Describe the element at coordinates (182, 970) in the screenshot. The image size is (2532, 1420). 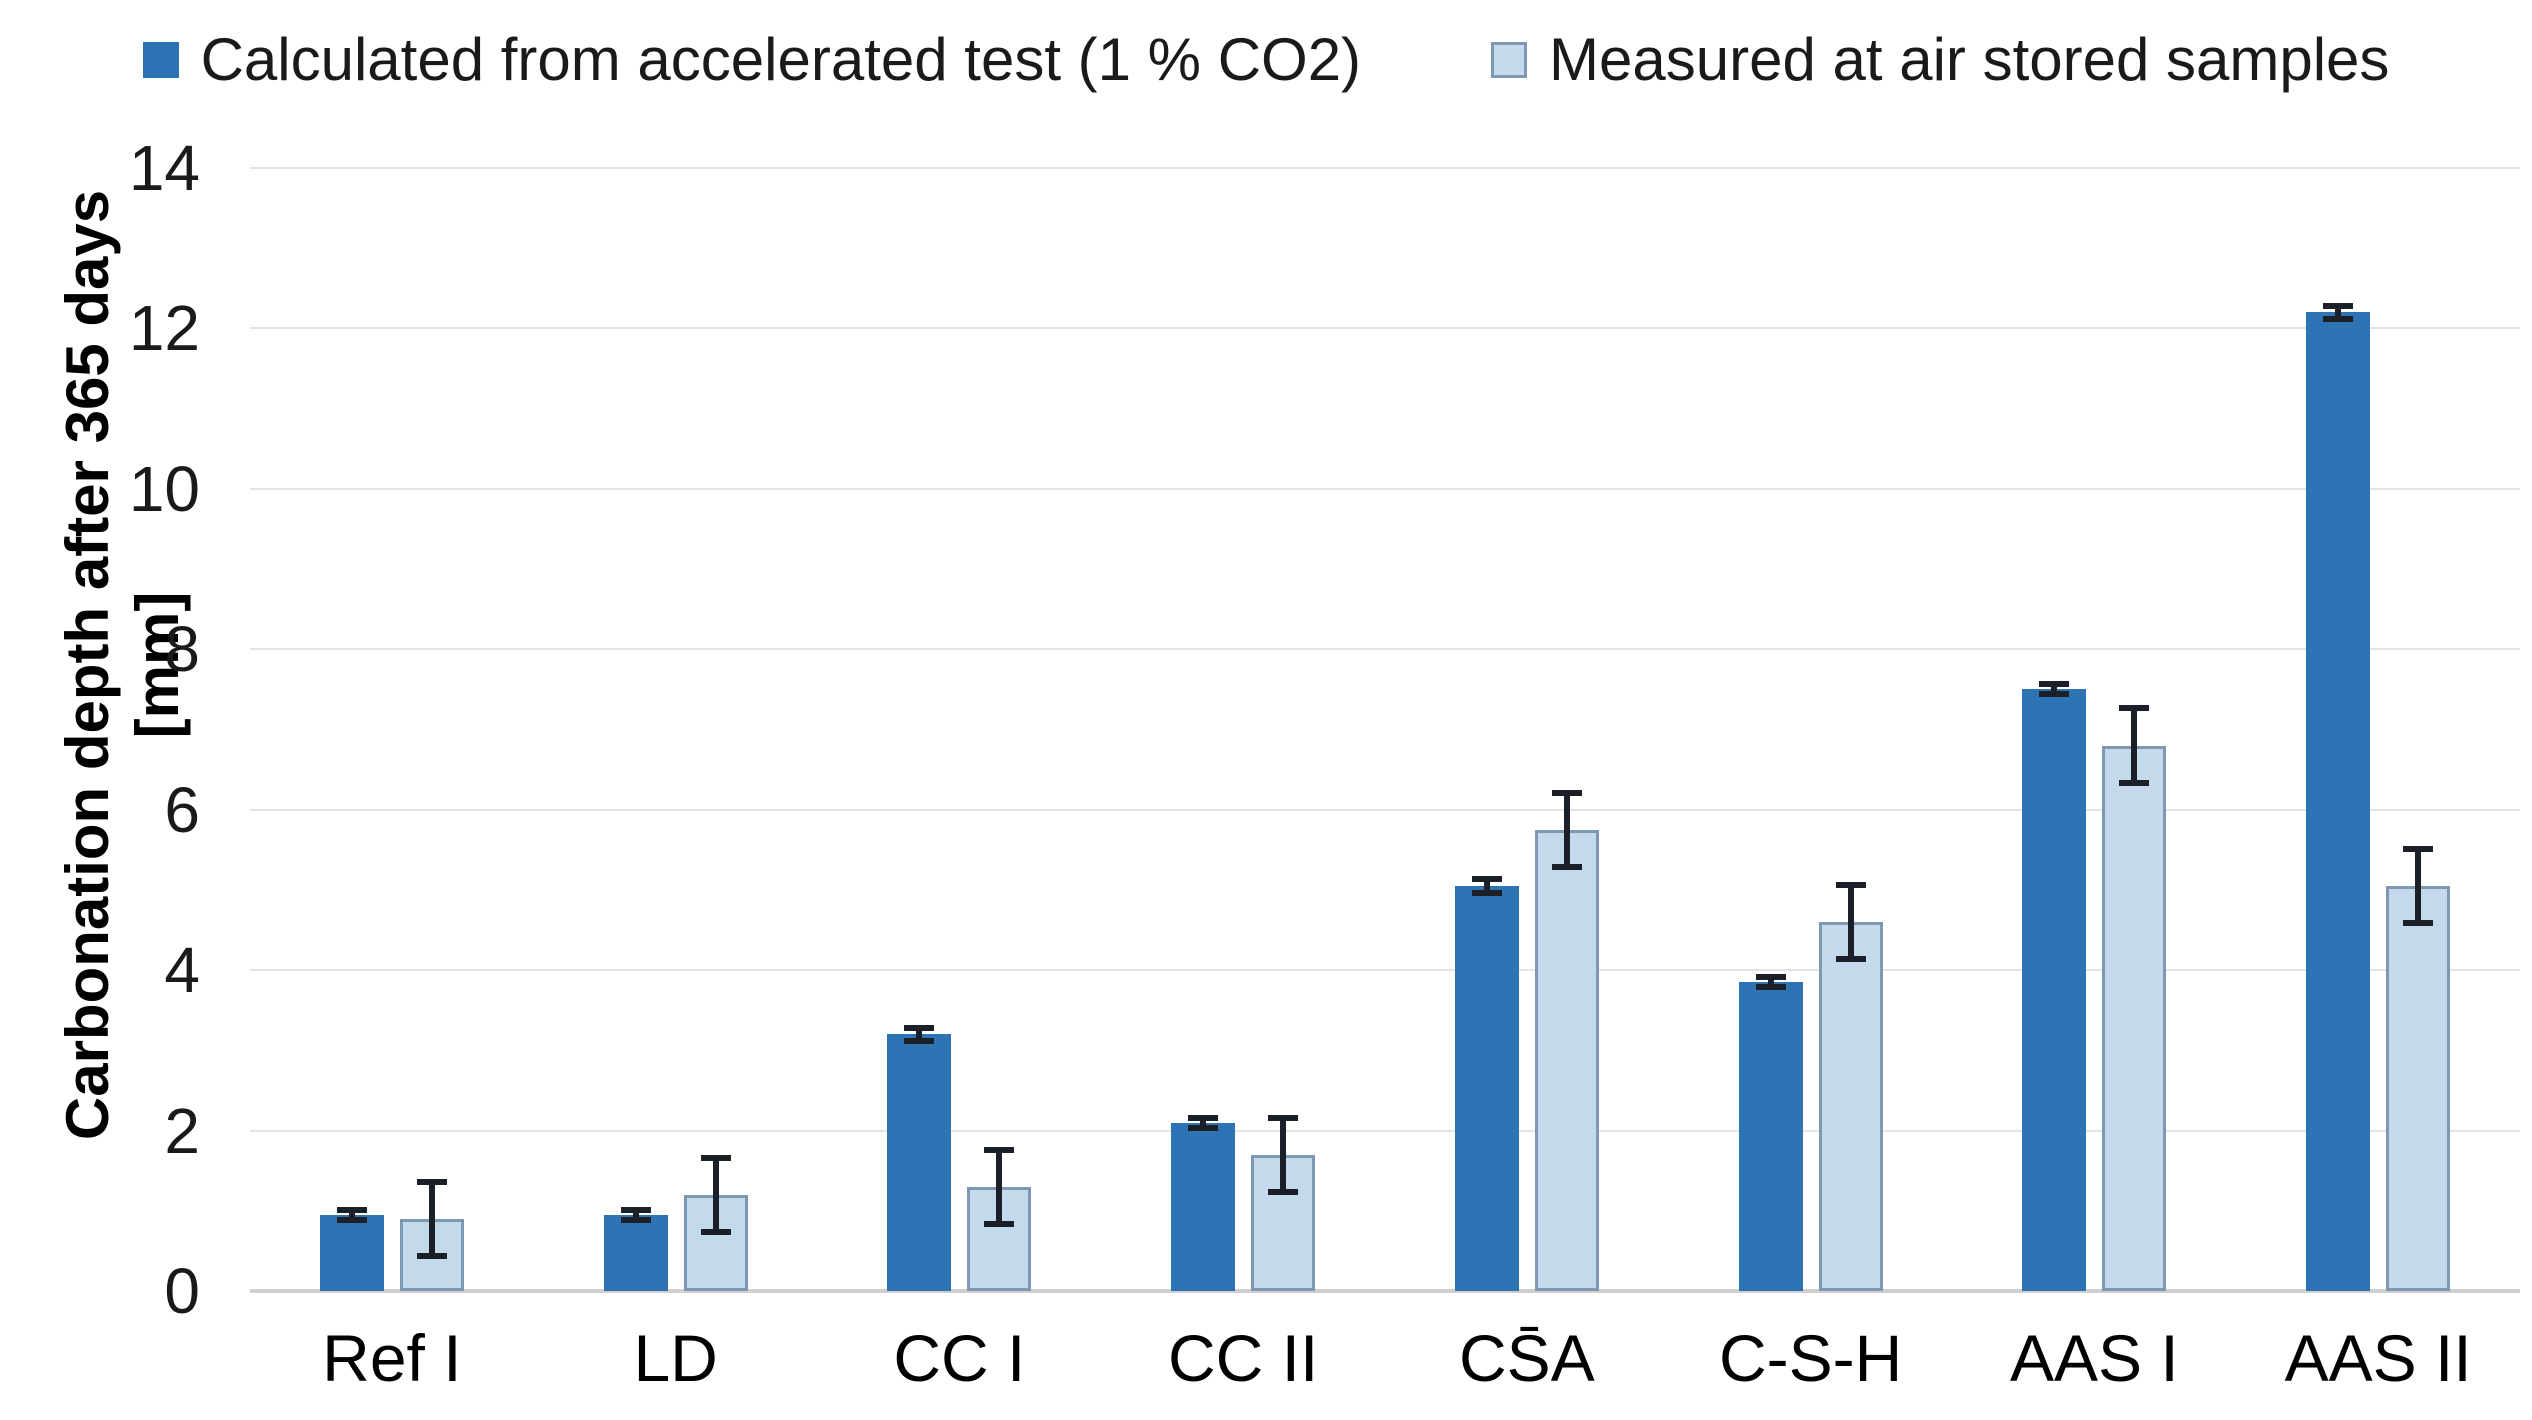
I see `y-tick-label: 4` at that location.